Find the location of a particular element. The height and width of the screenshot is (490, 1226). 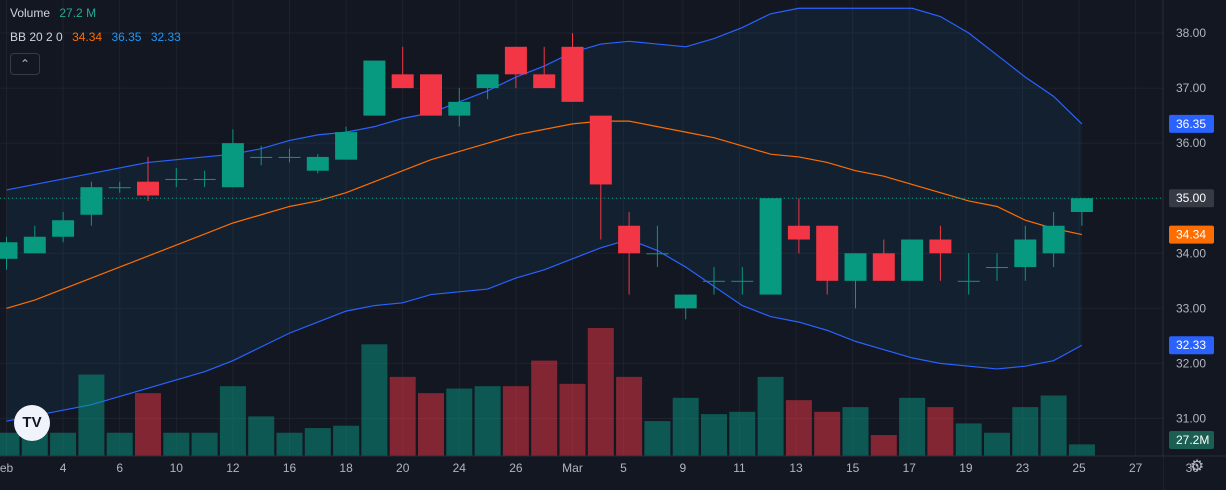

x-tick-label: 5 is located at coordinates (623, 468).